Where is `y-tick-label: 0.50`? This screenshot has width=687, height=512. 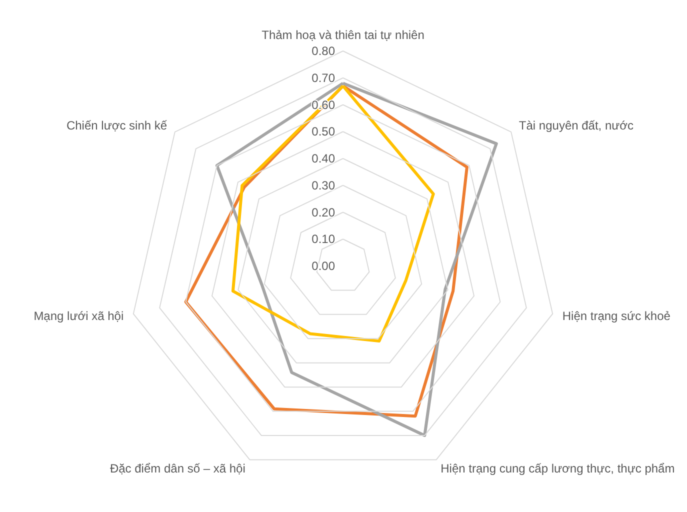
y-tick-label: 0.50 is located at coordinates (324, 131).